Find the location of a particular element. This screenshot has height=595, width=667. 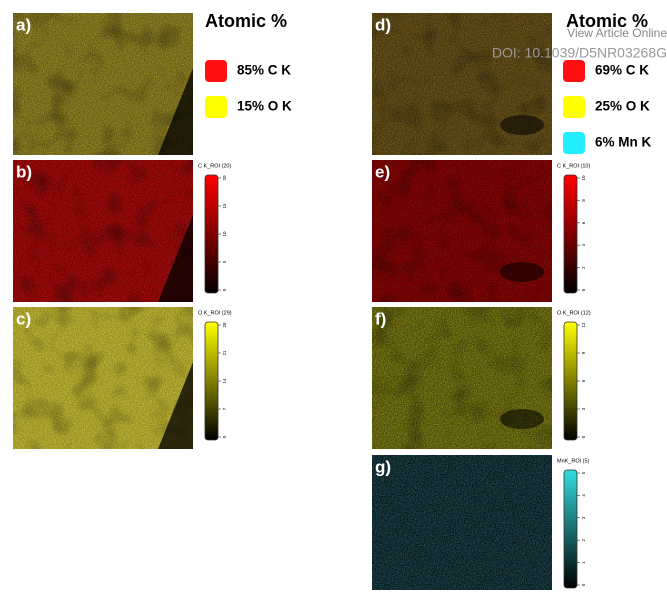

map-panel: a) is located at coordinates (103, 84).